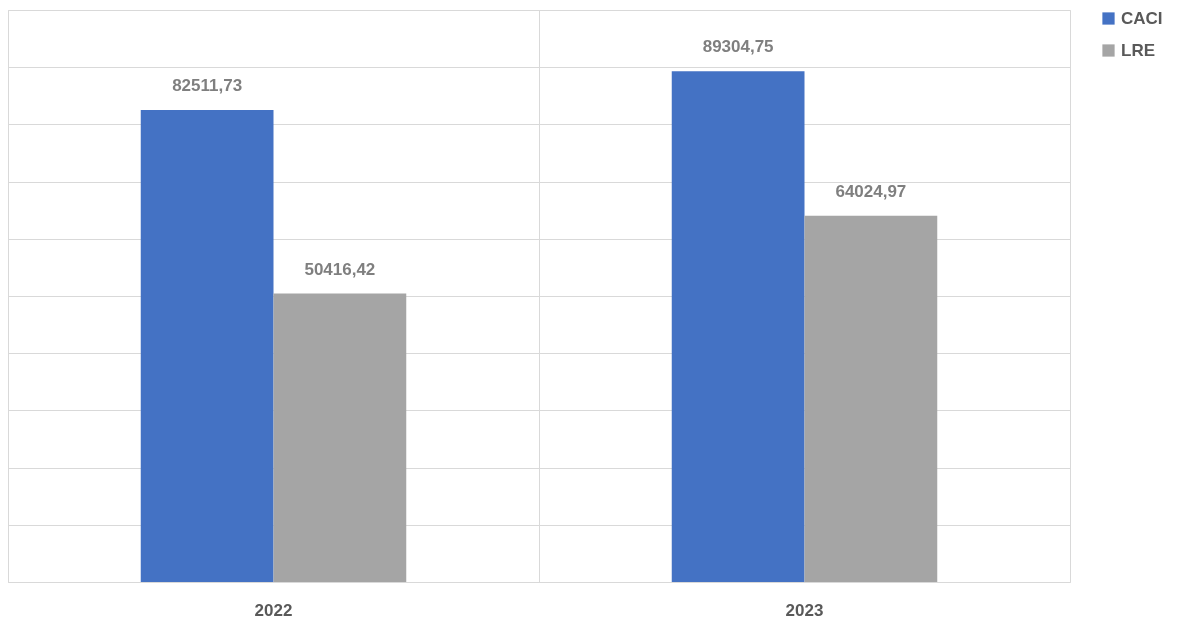 The height and width of the screenshot is (624, 1182). Describe the element at coordinates (207, 86) in the screenshot. I see `data-label: 82511,73` at that location.